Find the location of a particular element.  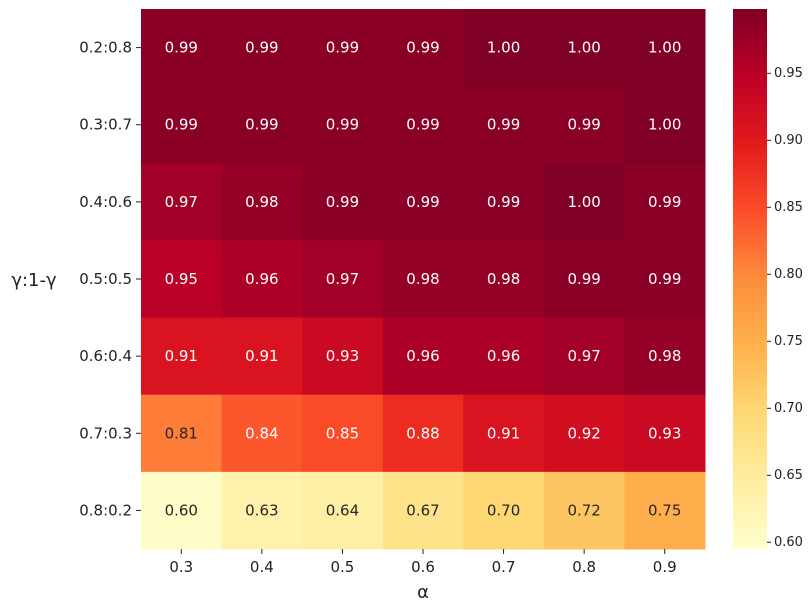

y-tick-label: 0.6:0.4 is located at coordinates (105, 356).